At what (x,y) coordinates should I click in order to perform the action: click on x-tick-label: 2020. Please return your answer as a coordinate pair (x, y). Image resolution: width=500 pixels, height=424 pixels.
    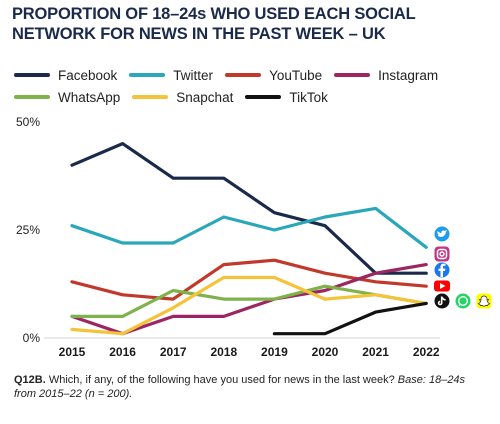
    Looking at the image, I should click on (325, 352).